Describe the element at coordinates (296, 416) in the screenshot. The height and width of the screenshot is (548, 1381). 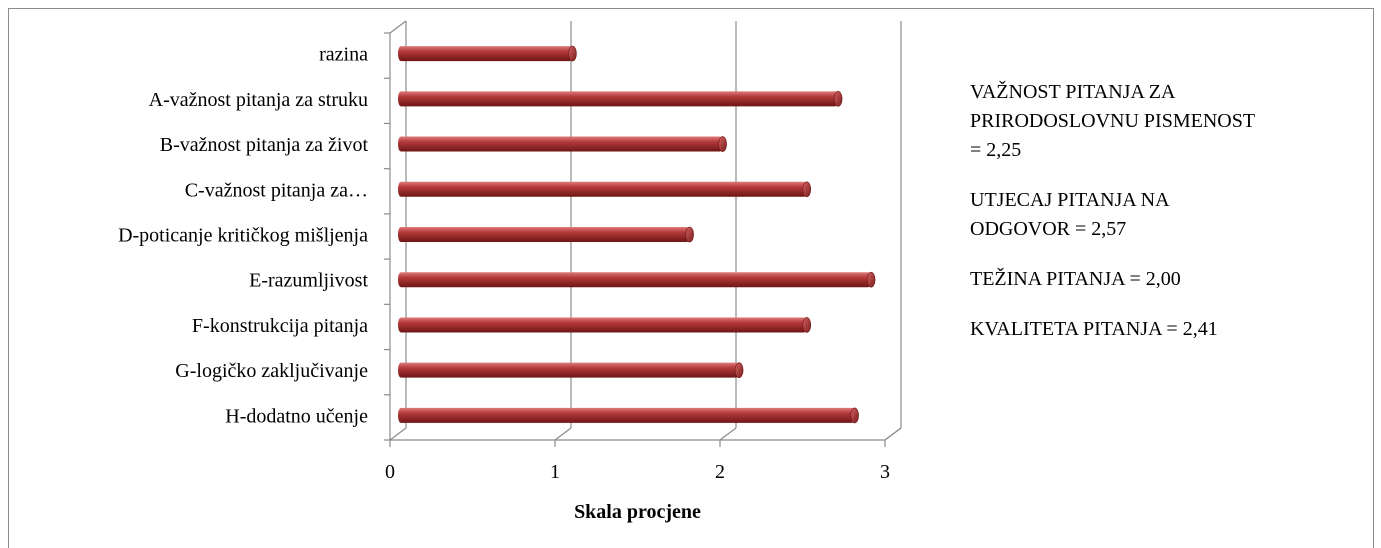
I see `category-label: H-dodatno učenje` at that location.